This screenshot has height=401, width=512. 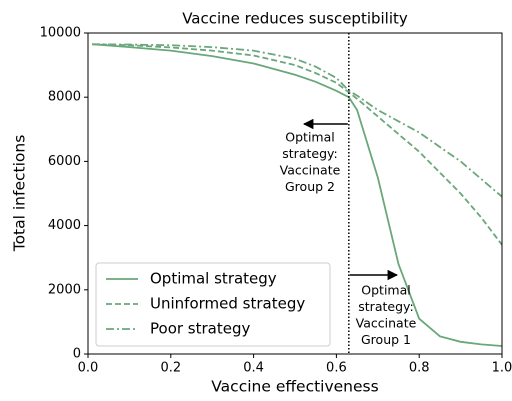 I want to click on legend-label: Uninformed strategy, so click(x=227, y=304).